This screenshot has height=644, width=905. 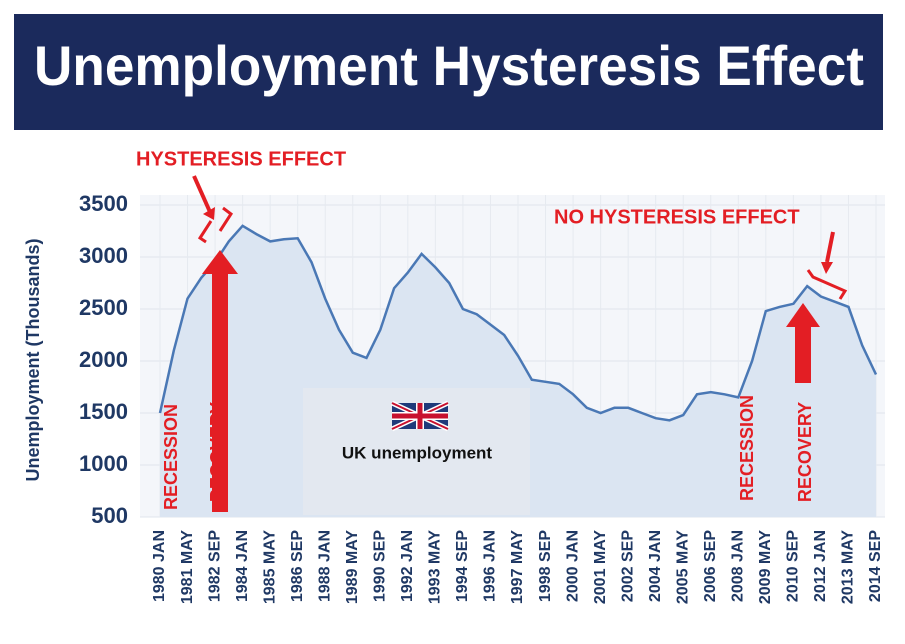 I want to click on x-tick-label: 2005 MAY, so click(x=682, y=567).